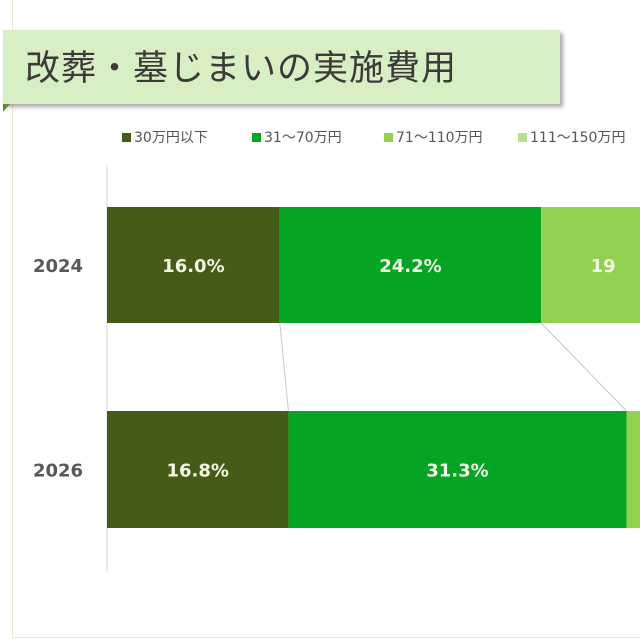 Image resolution: width=640 pixels, height=640 pixels. I want to click on legend-item: 31〜70万円, so click(297, 137).